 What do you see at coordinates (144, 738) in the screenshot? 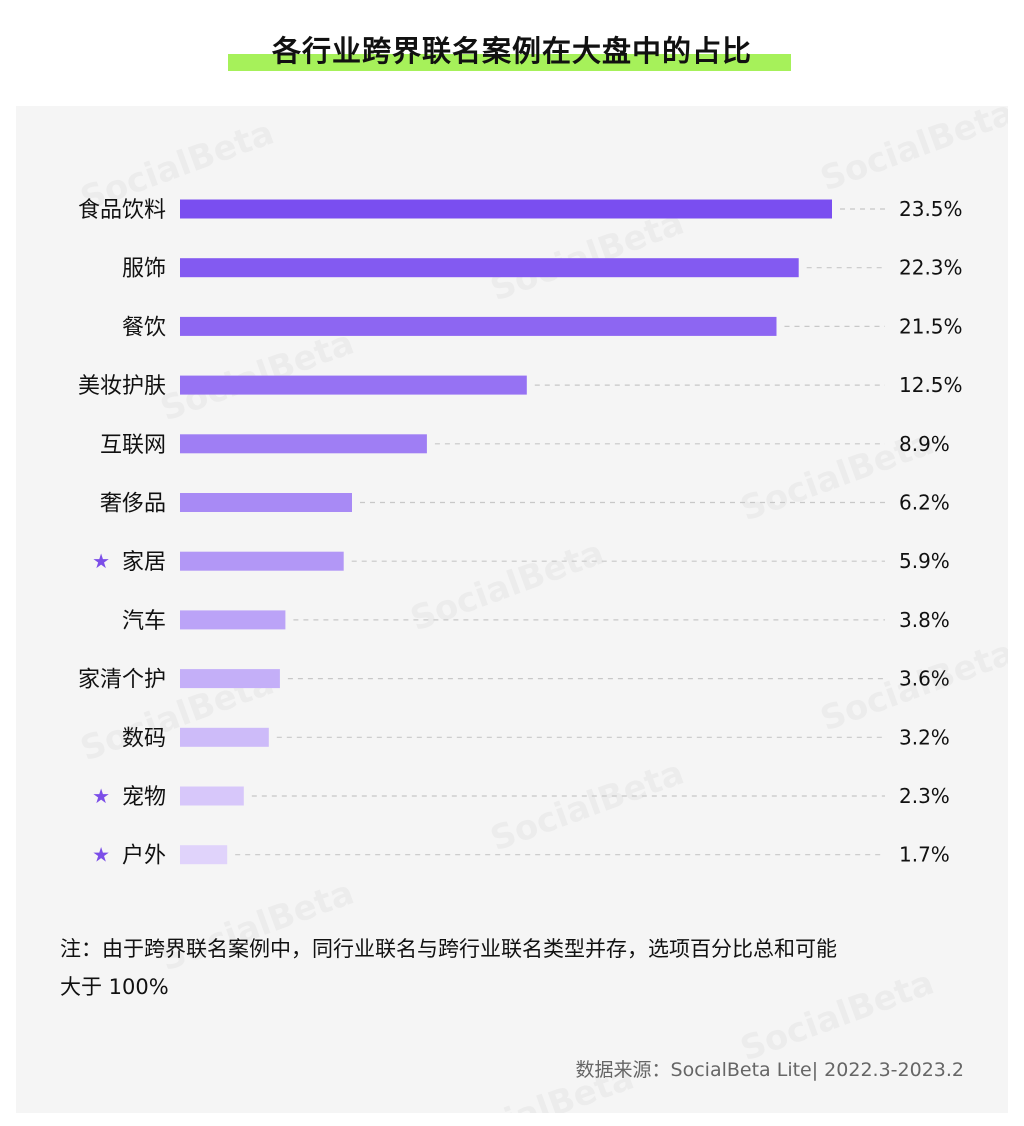
I see `category-label: 数码` at bounding box center [144, 738].